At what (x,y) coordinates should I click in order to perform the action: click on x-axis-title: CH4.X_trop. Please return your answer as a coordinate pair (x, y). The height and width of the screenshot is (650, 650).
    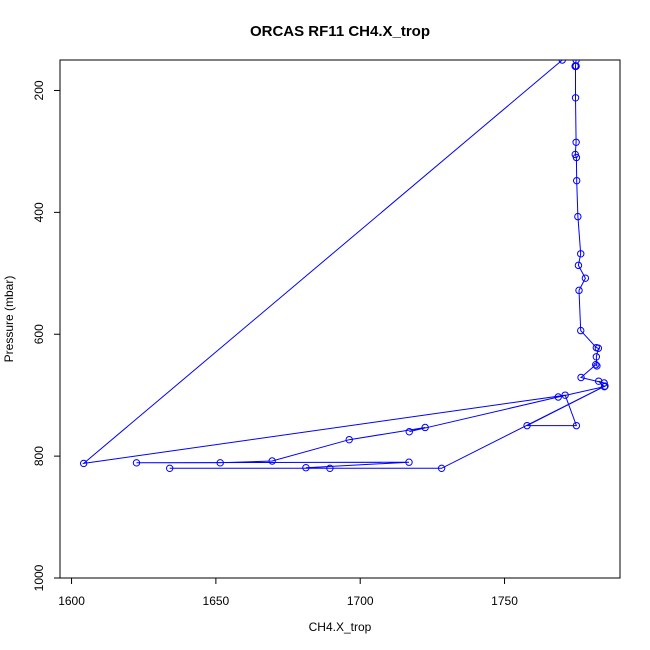
    Looking at the image, I should click on (340, 627).